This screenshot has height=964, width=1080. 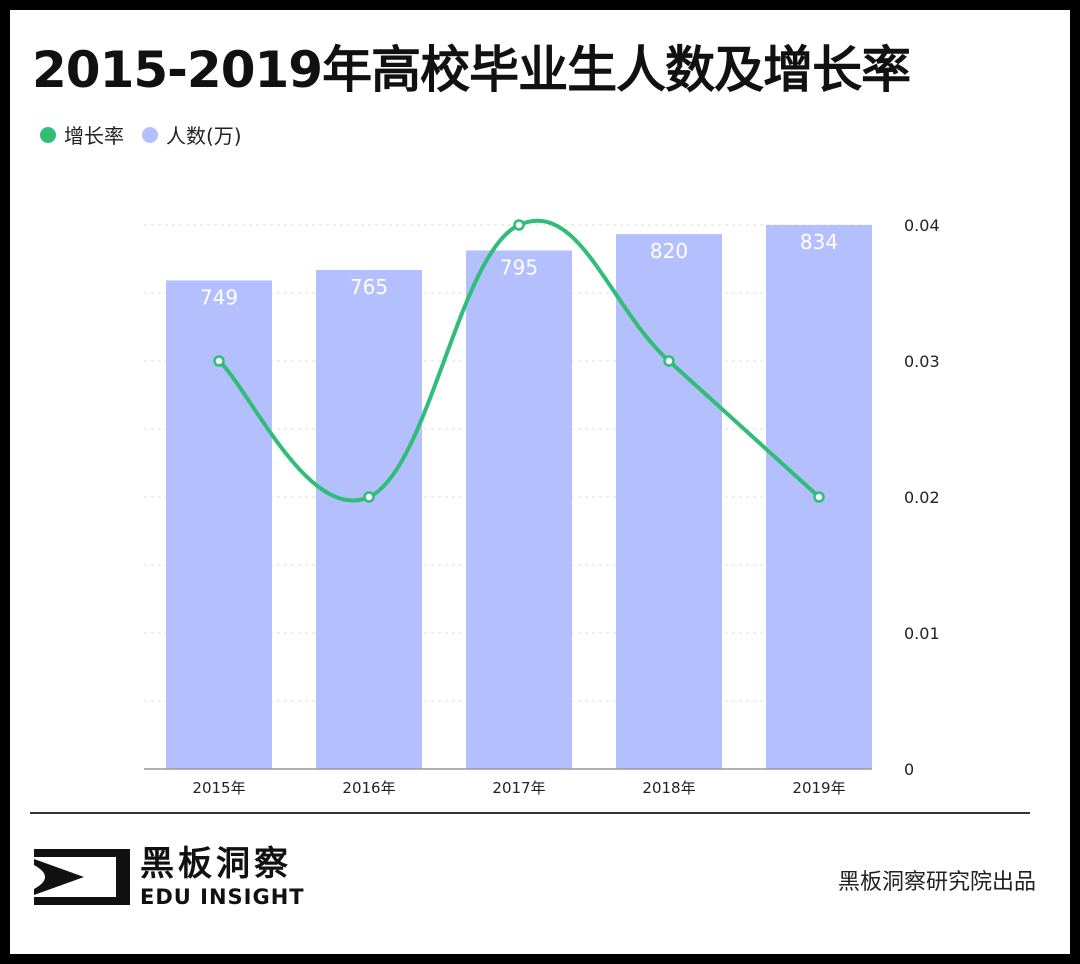 What do you see at coordinates (368, 788) in the screenshot?
I see `x-tick-label: 2016年` at bounding box center [368, 788].